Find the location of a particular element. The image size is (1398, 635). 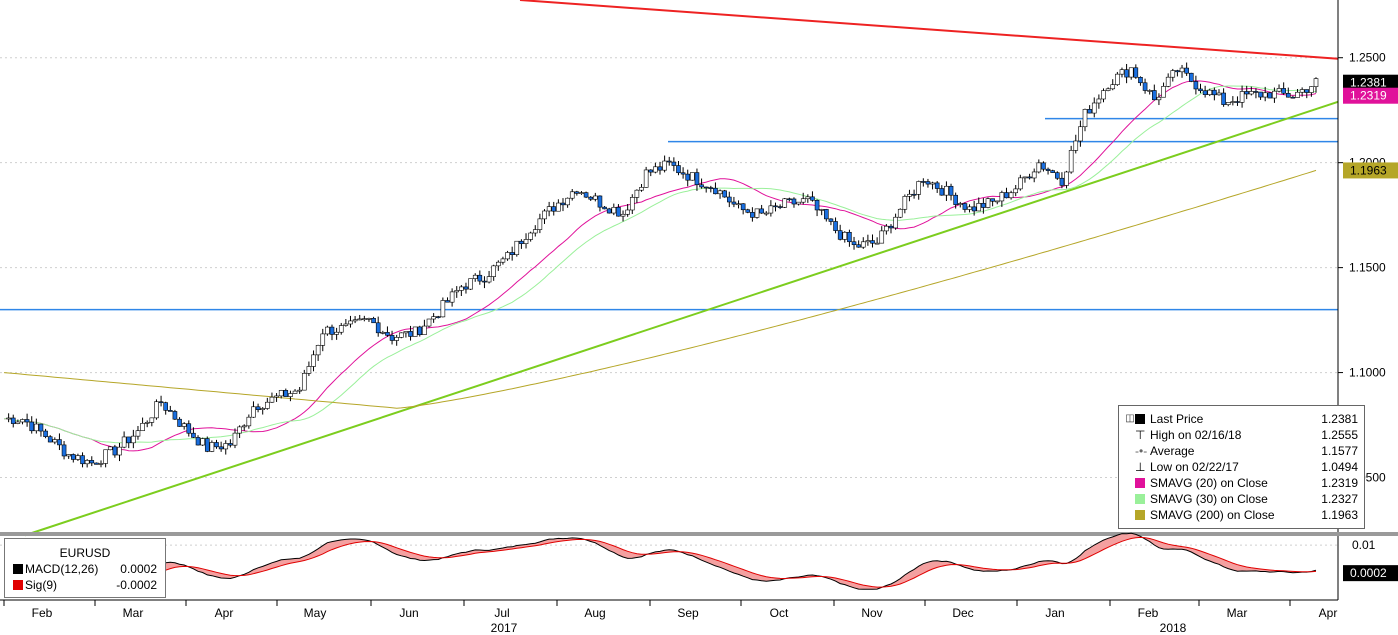

legend-value: -0.0002 is located at coordinates (136, 585).